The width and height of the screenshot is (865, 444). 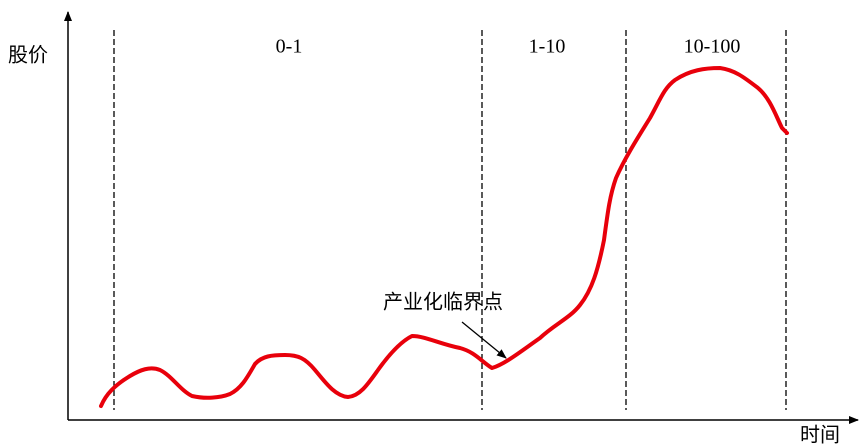 What do you see at coordinates (547, 47) in the screenshot?
I see `phase-label: 1-10` at bounding box center [547, 47].